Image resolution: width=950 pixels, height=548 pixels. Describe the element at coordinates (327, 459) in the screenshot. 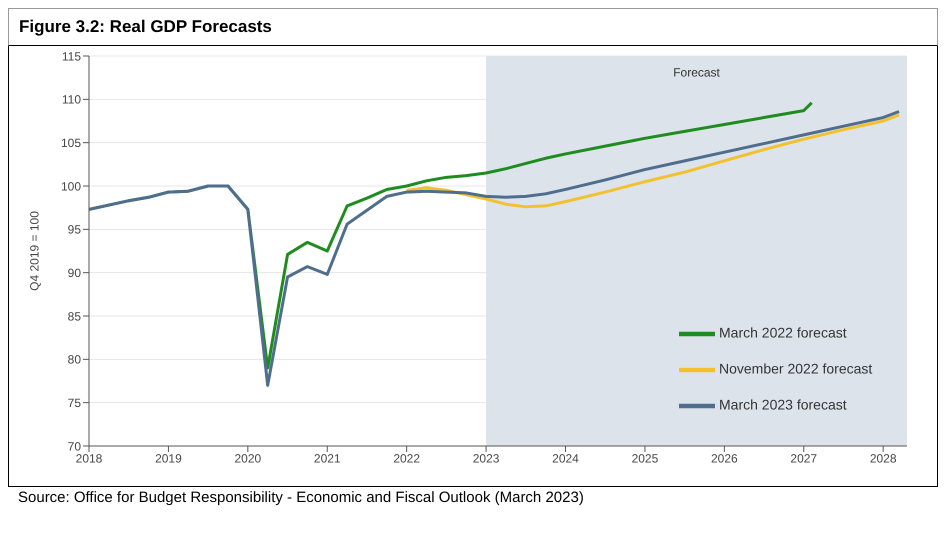

I see `x-tick-label: 2021` at that location.